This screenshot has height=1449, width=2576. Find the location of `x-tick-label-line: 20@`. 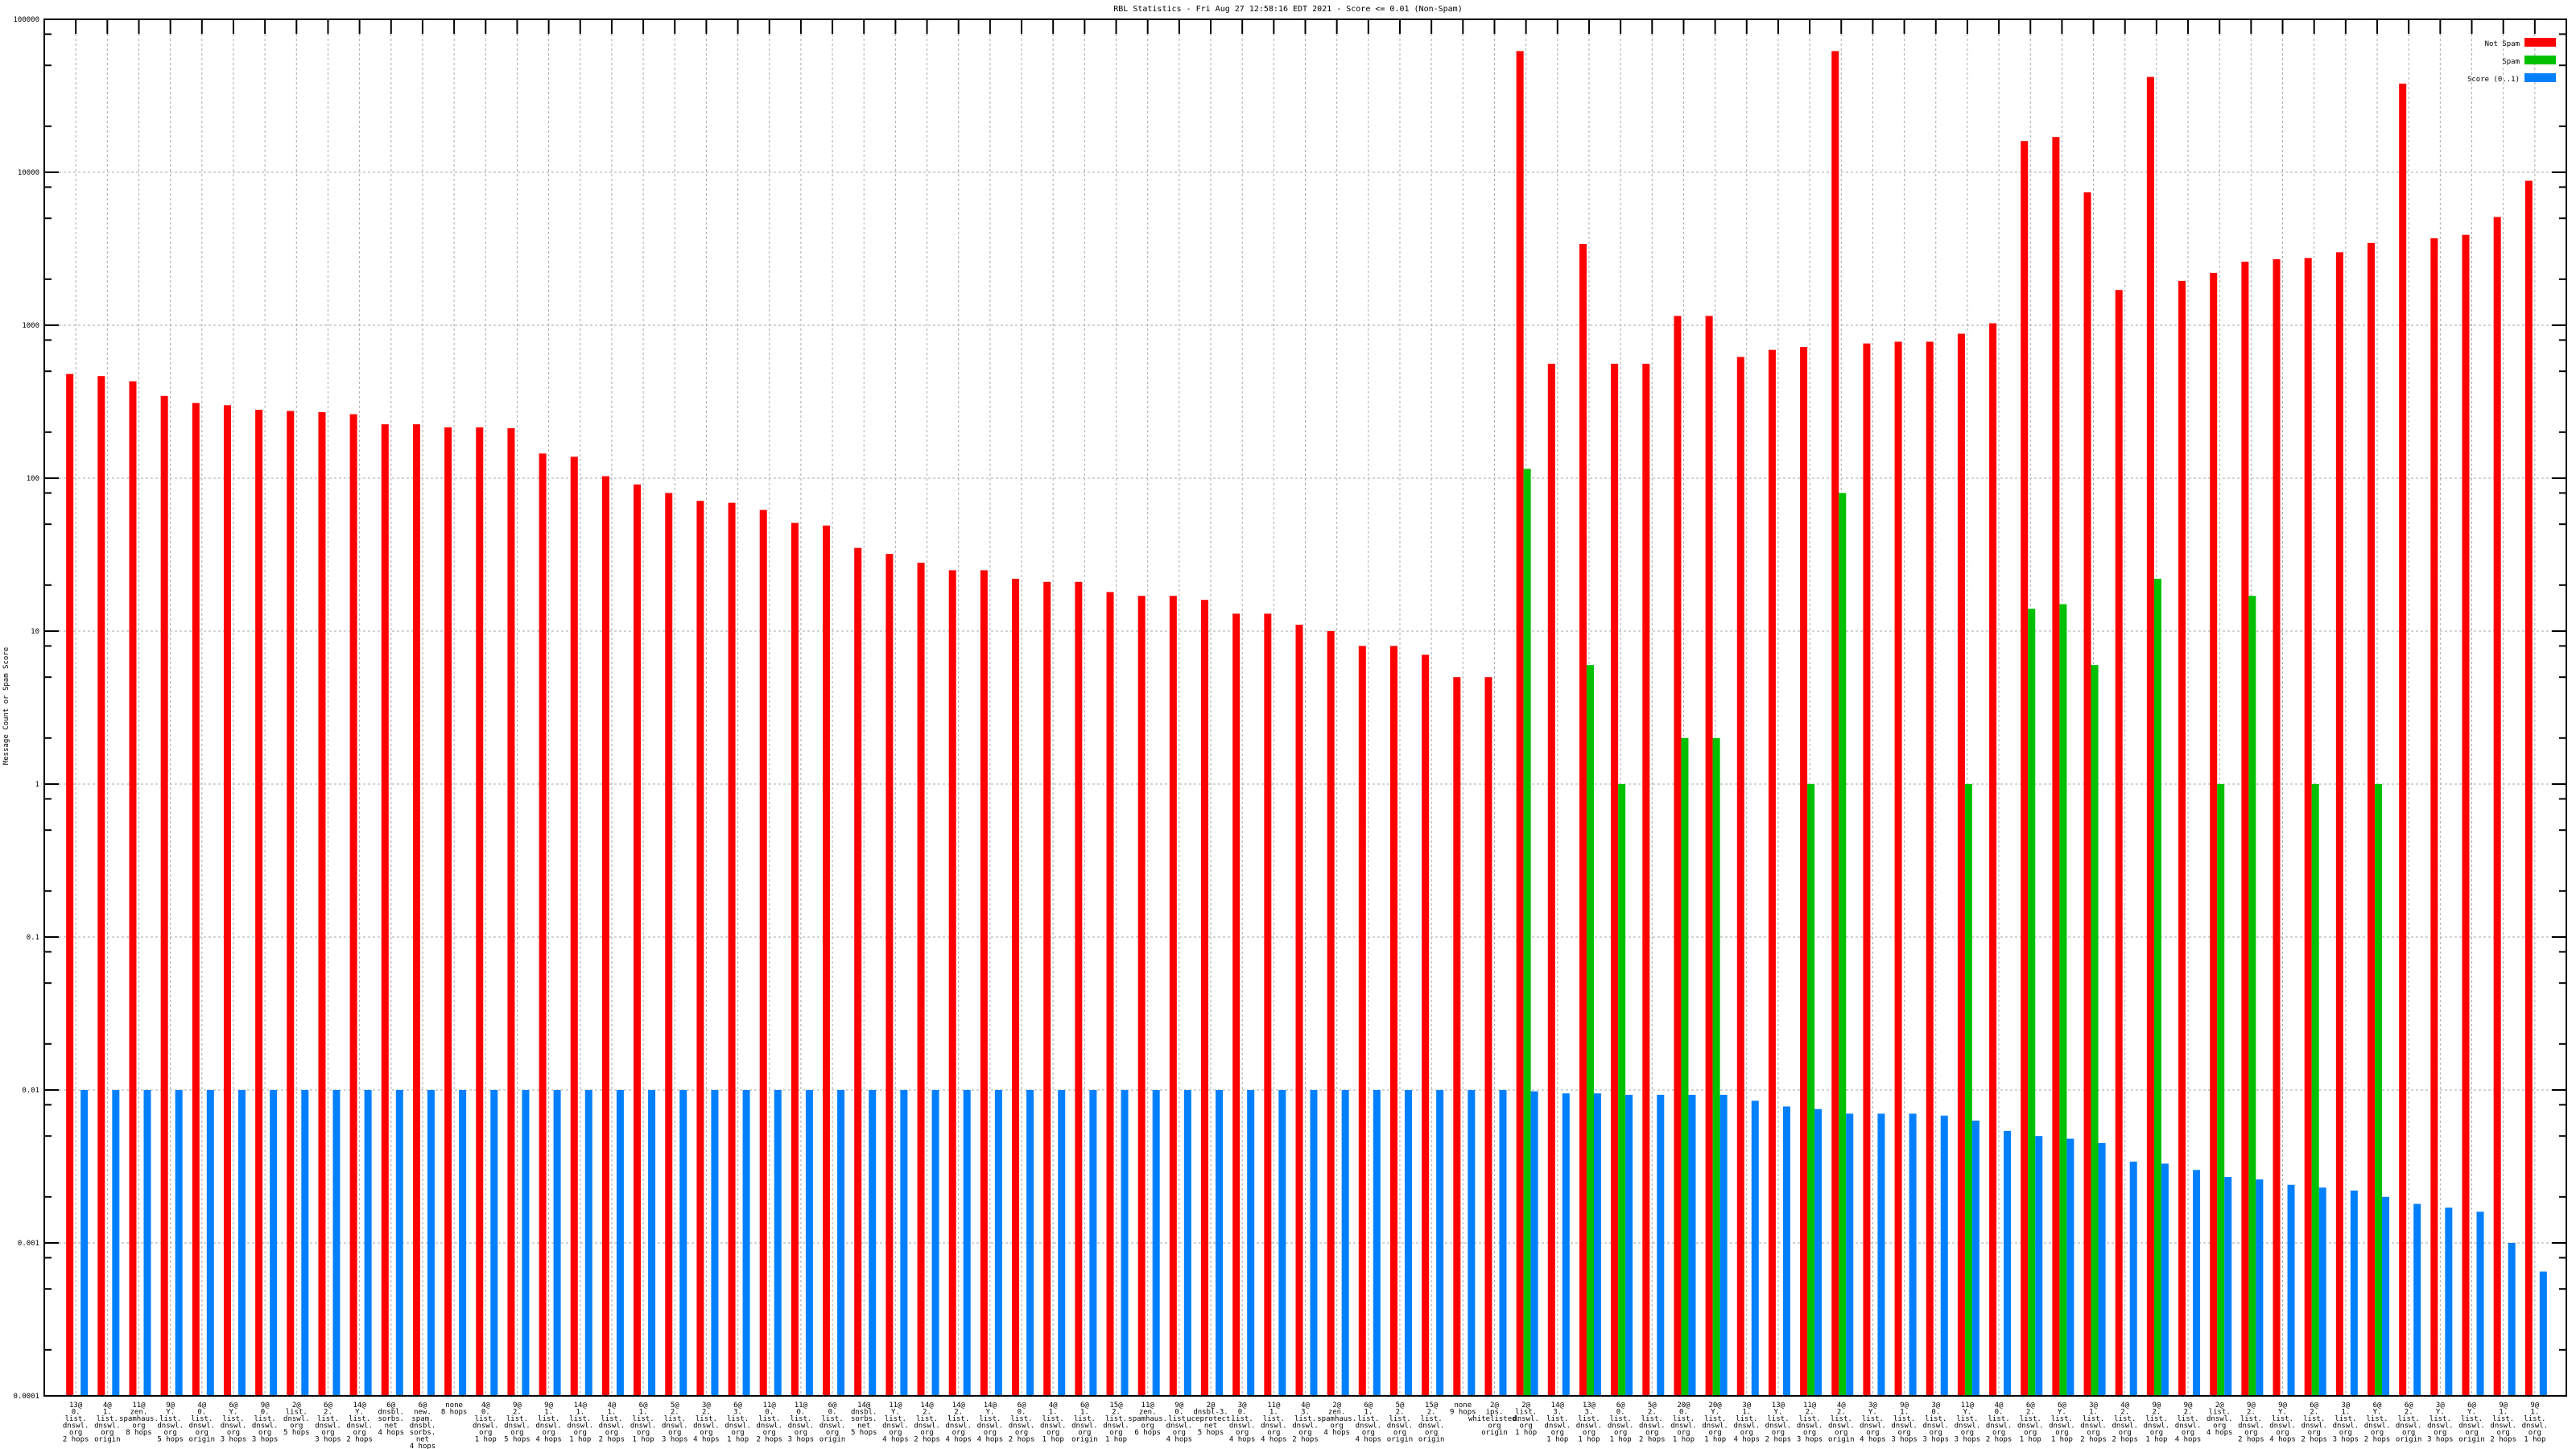

x-tick-label-line: 20@ is located at coordinates (1715, 1406).